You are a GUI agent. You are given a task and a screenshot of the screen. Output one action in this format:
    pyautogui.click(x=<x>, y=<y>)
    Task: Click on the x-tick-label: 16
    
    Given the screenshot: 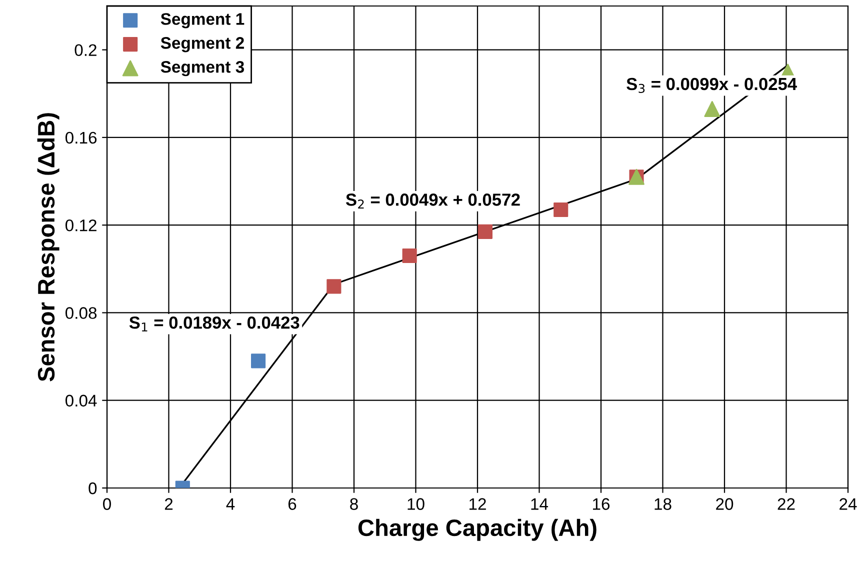 What is the action you would take?
    pyautogui.click(x=601, y=504)
    